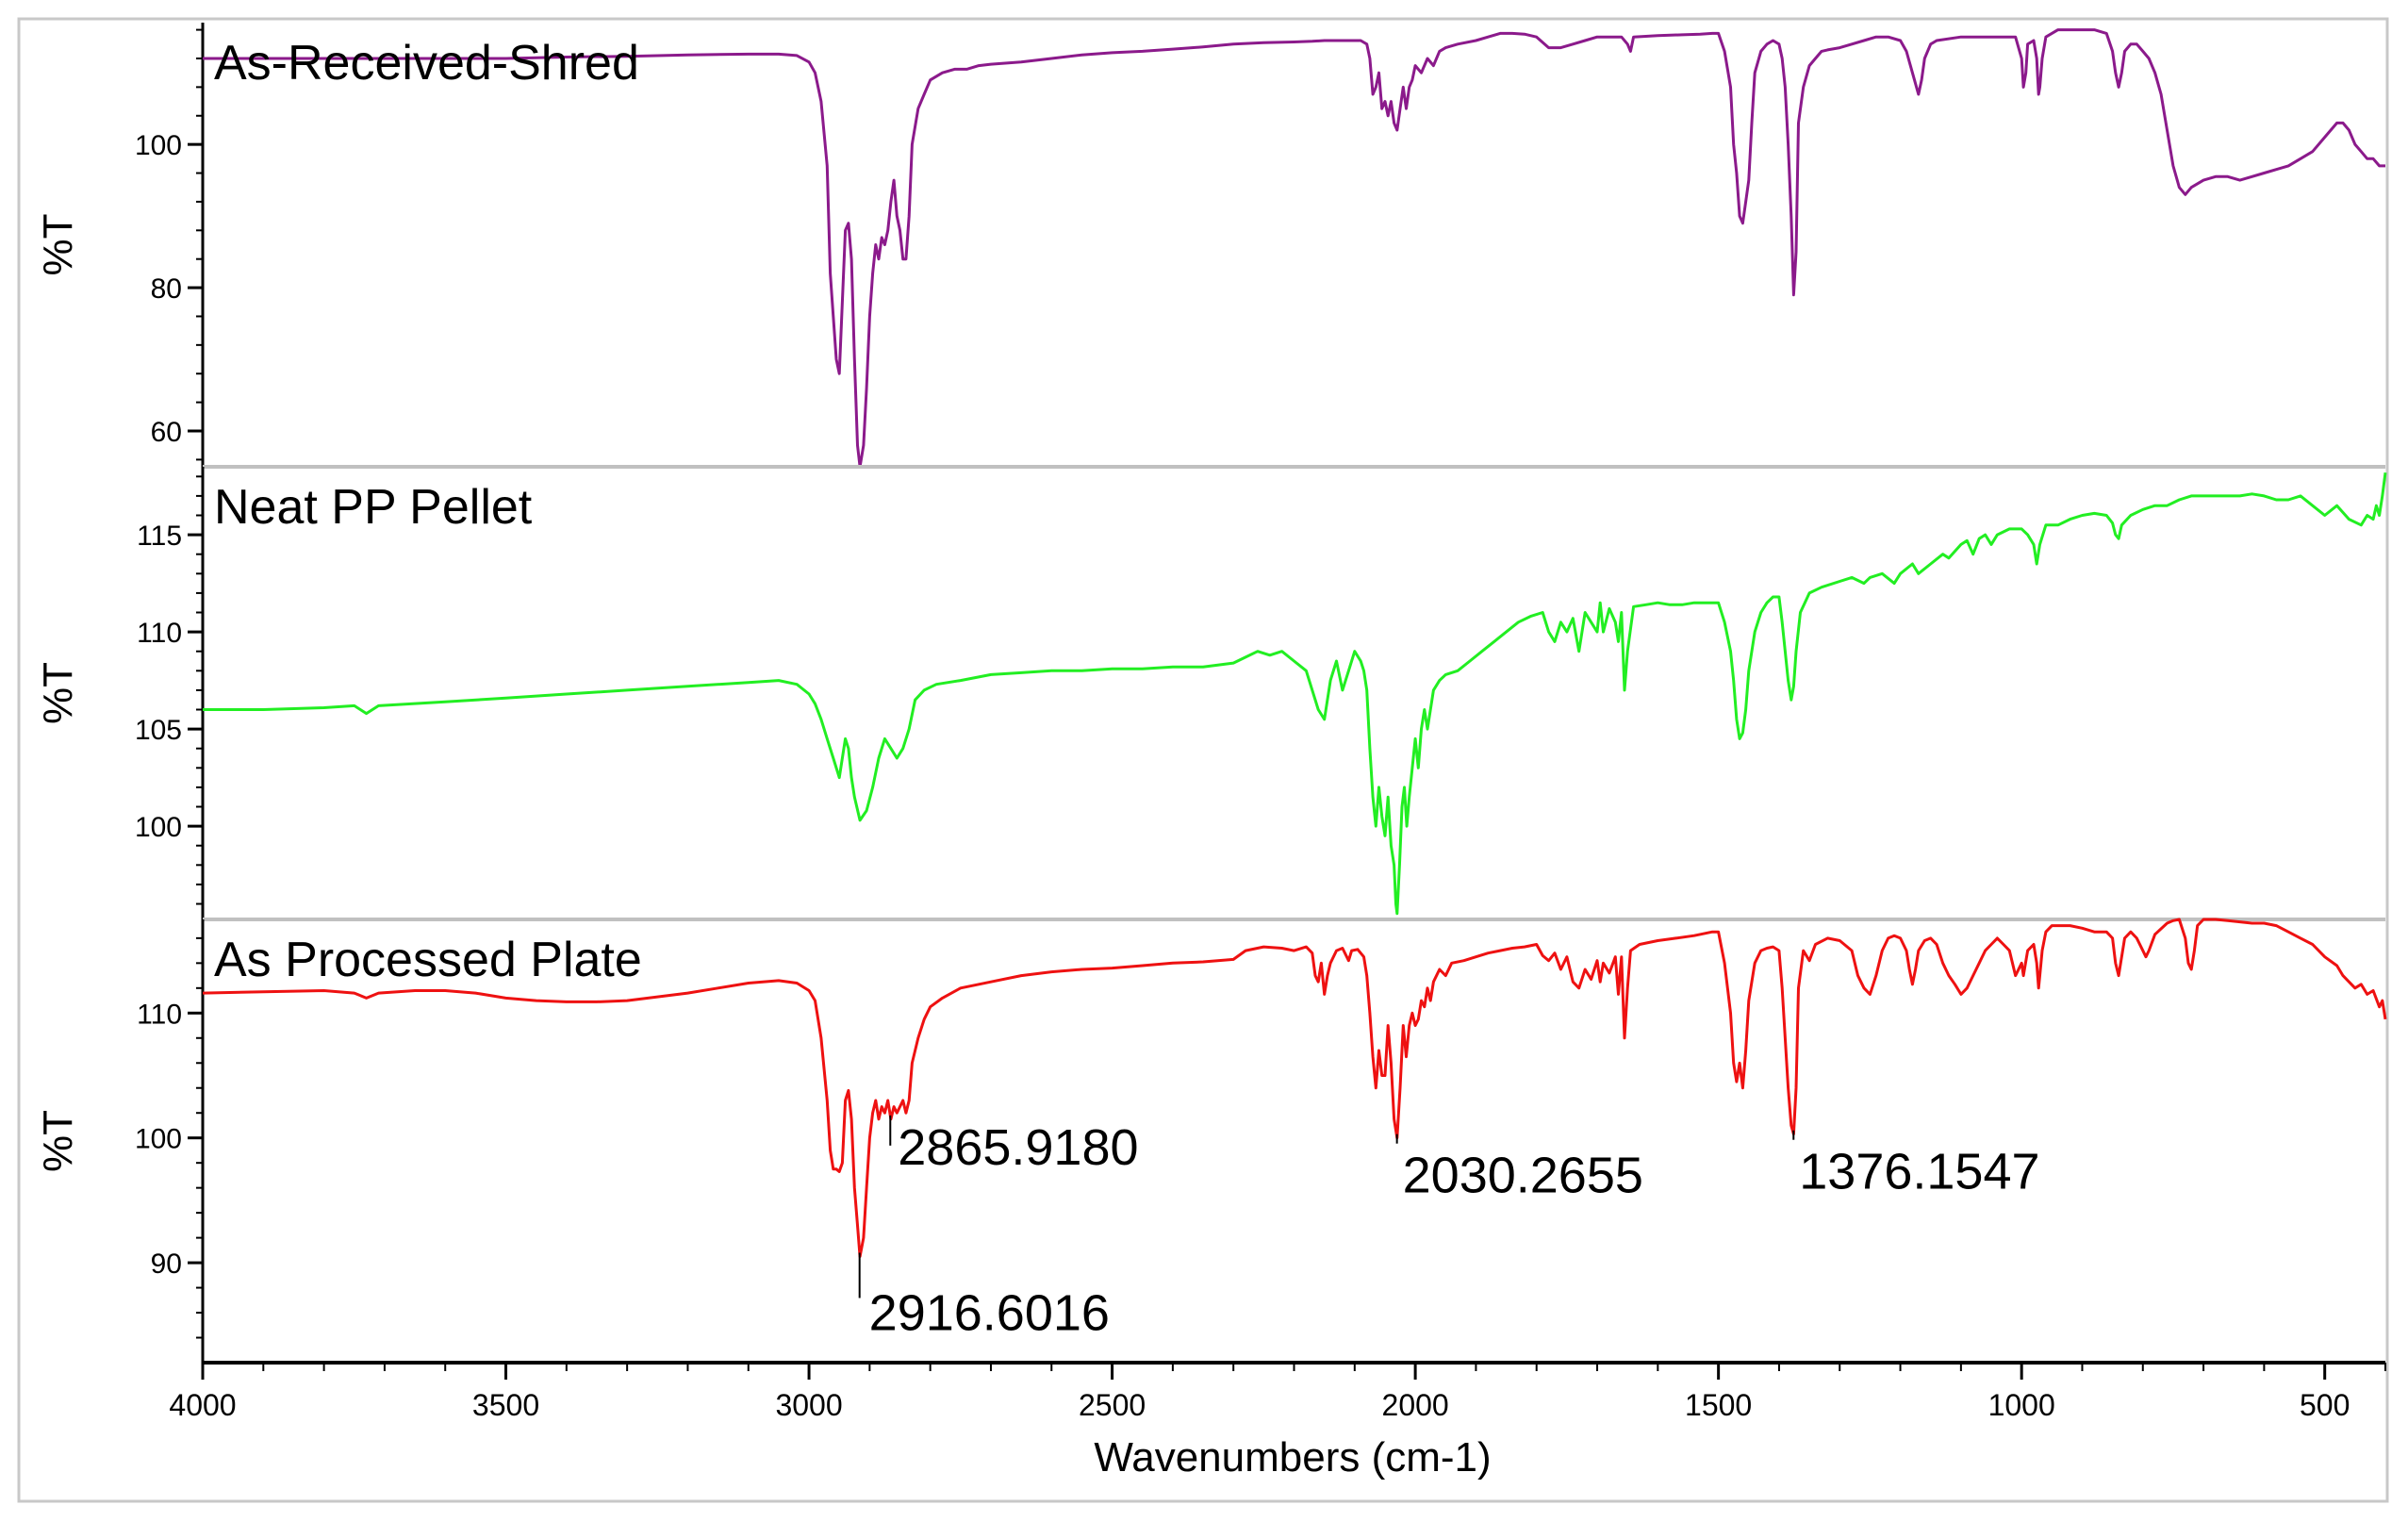 This screenshot has height=1522, width=2408. I want to click on peak-annotation: 2865.9180, so click(1014, 1145).